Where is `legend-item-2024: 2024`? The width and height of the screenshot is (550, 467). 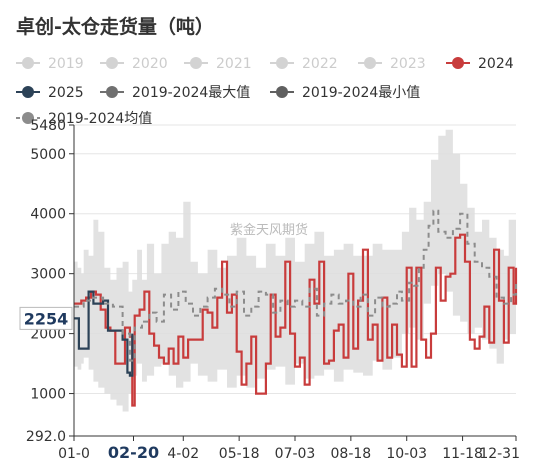
legend-item-2024: 2024 is located at coordinates (480, 64).